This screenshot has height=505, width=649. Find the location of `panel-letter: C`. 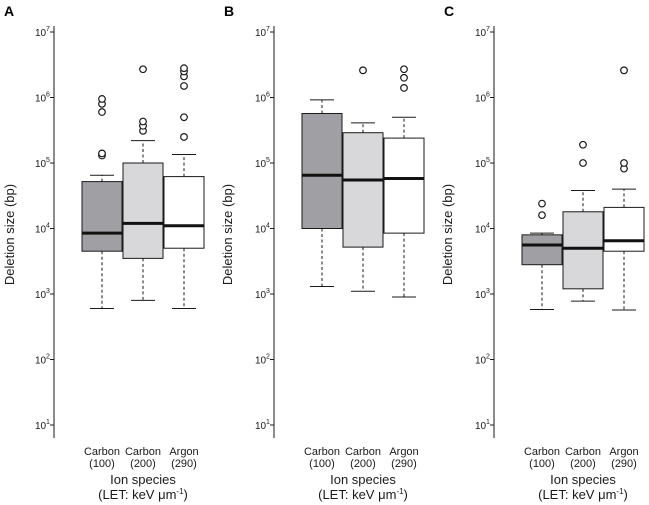

panel-letter: C is located at coordinates (449, 11).